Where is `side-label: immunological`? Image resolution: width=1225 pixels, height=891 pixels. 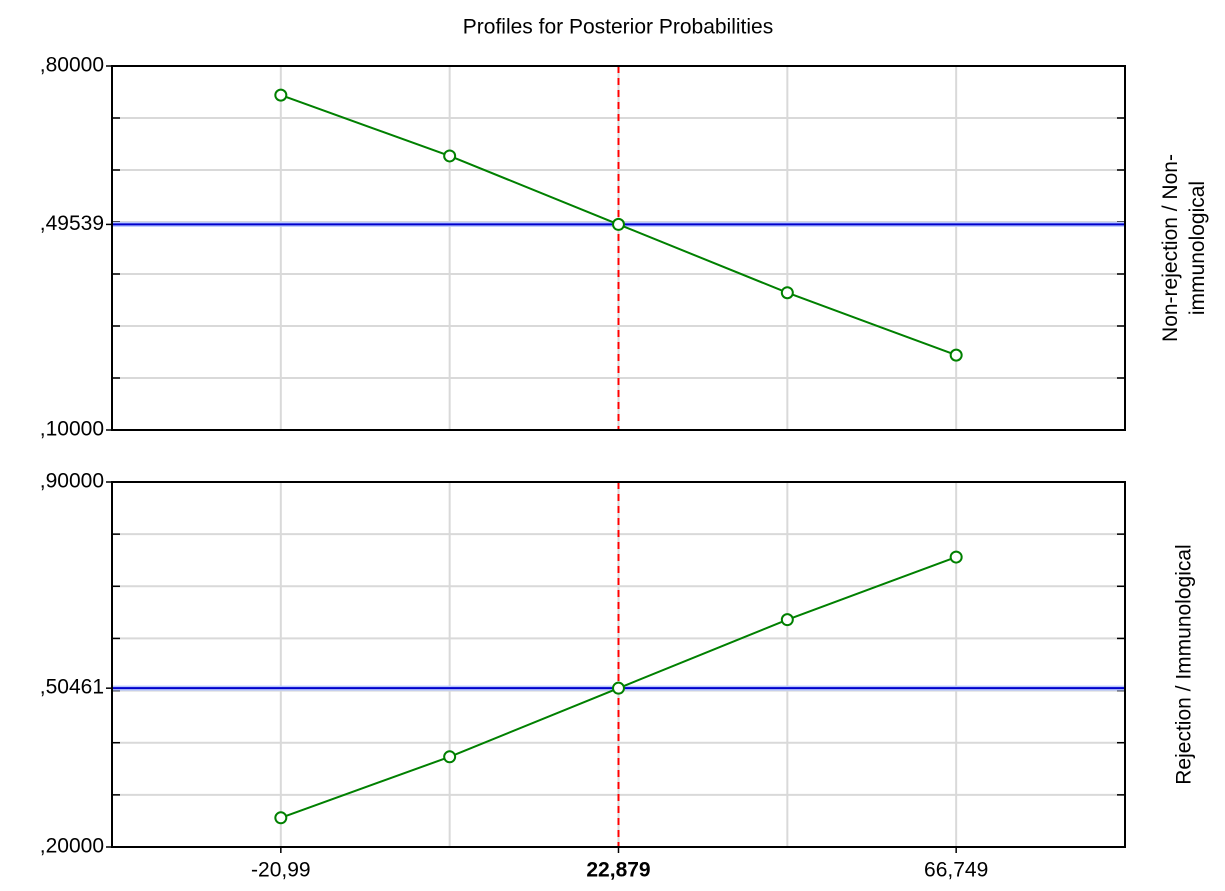
side-label: immunological is located at coordinates (1197, 248).